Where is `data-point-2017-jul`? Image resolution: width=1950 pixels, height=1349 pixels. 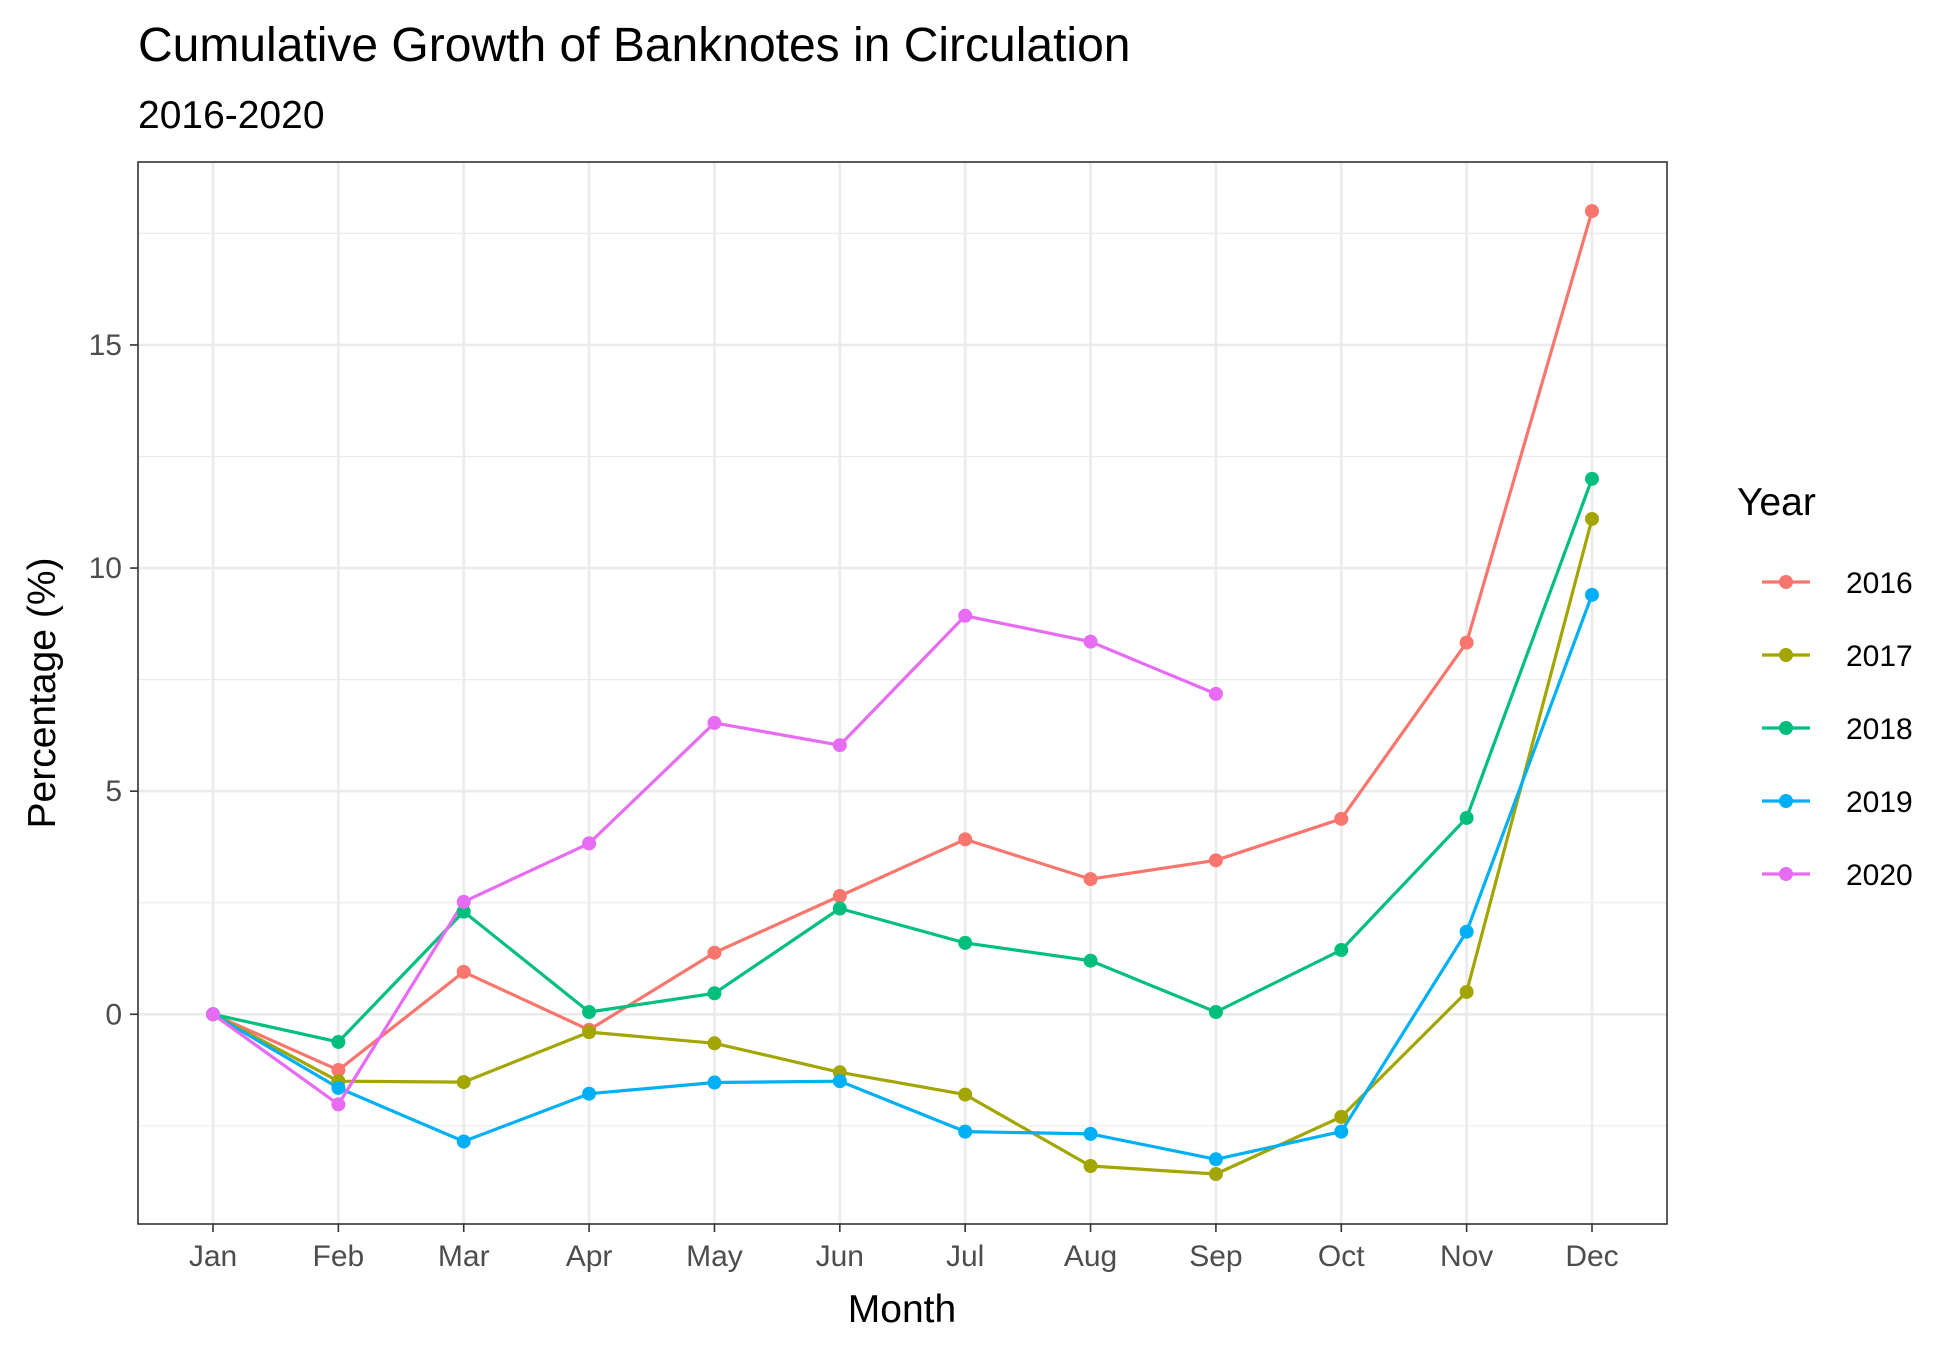
data-point-2017-jul is located at coordinates (965, 1094).